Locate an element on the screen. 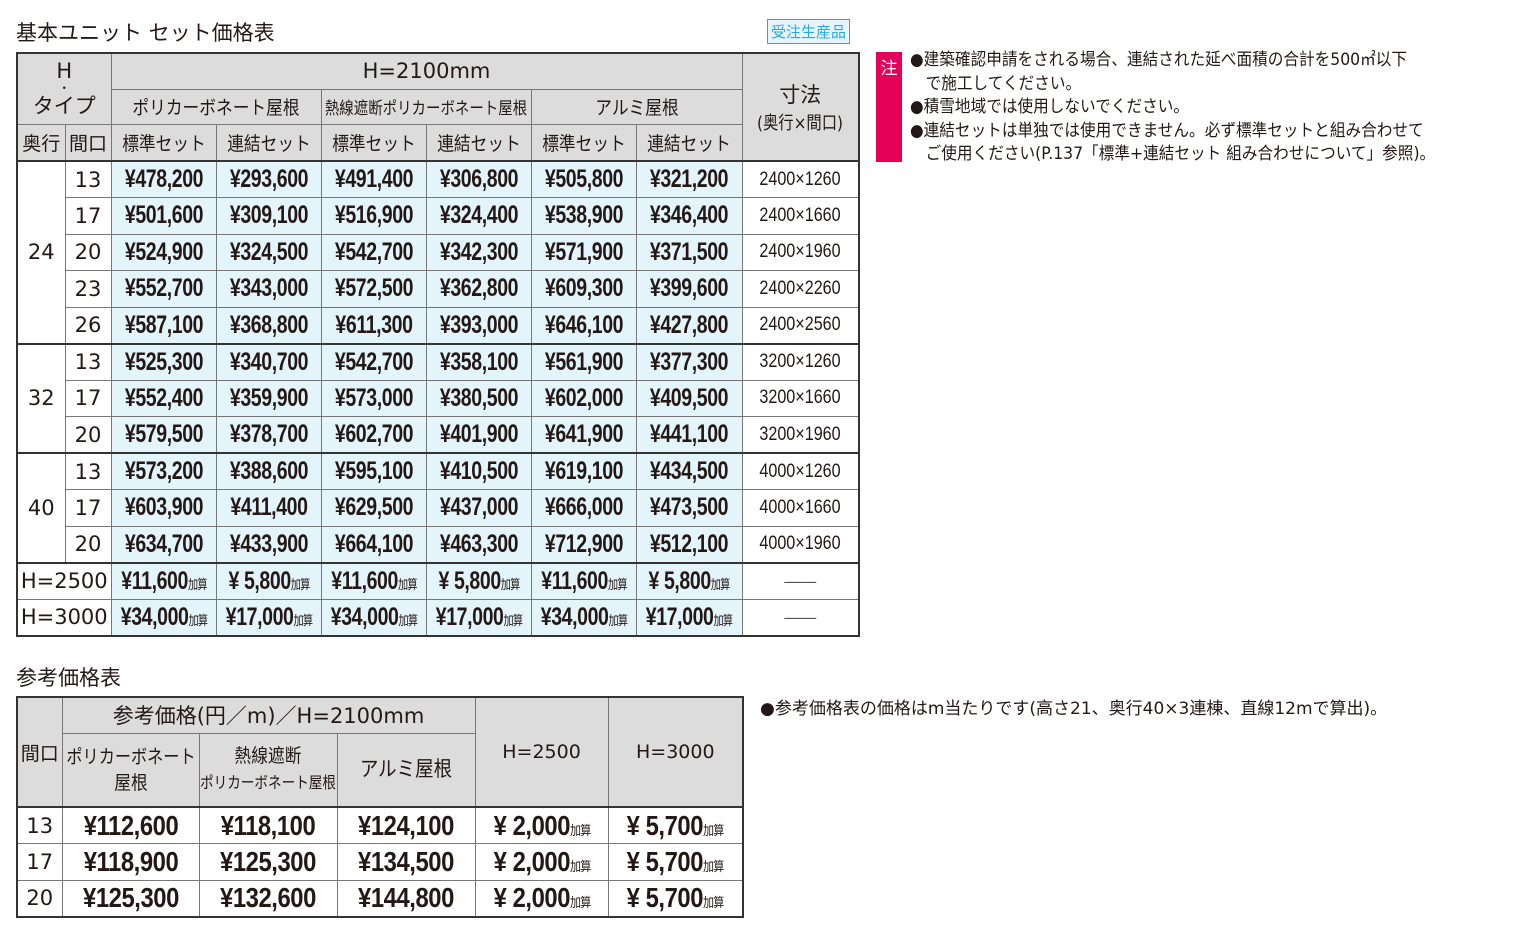 Image resolution: width=1520 pixels, height=938 pixels. ref-price-cell: ¥118,100 is located at coordinates (268, 825).